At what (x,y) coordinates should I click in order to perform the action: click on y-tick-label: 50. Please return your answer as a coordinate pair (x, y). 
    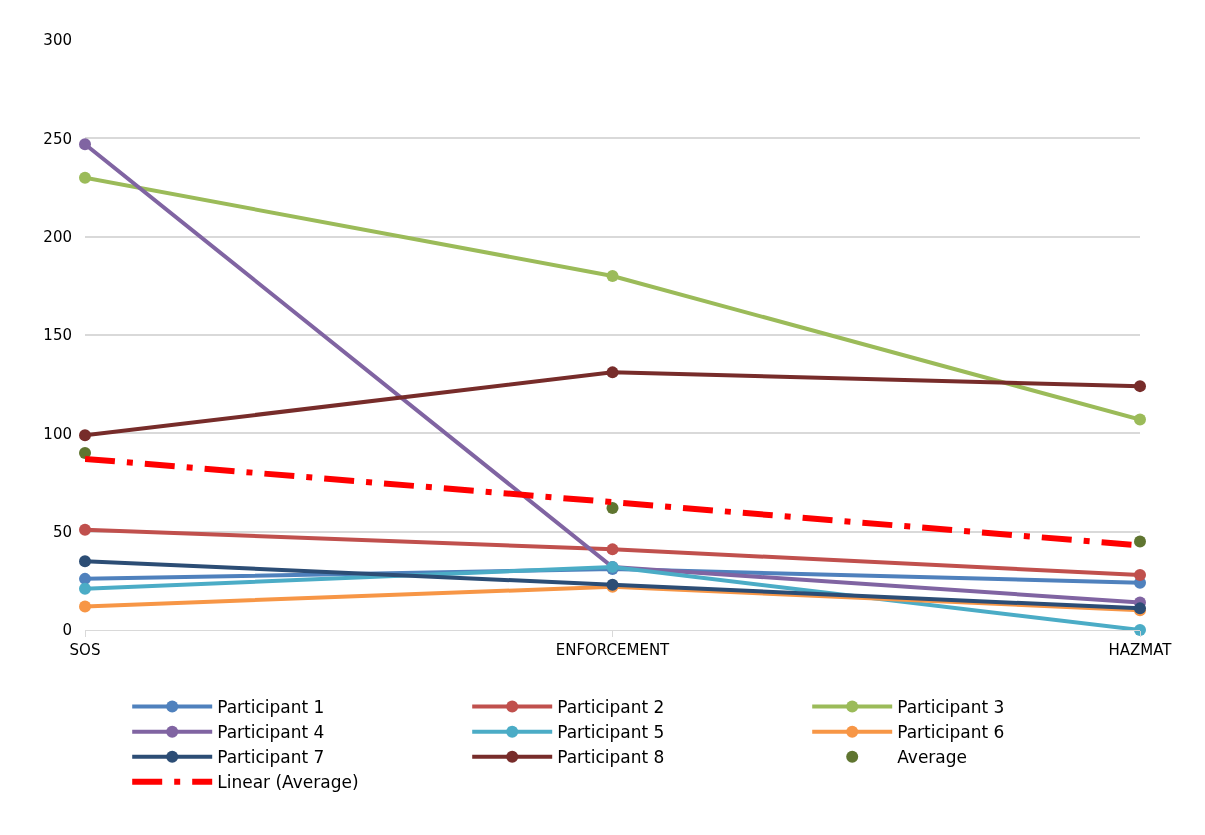
    Looking at the image, I should click on (62, 531).